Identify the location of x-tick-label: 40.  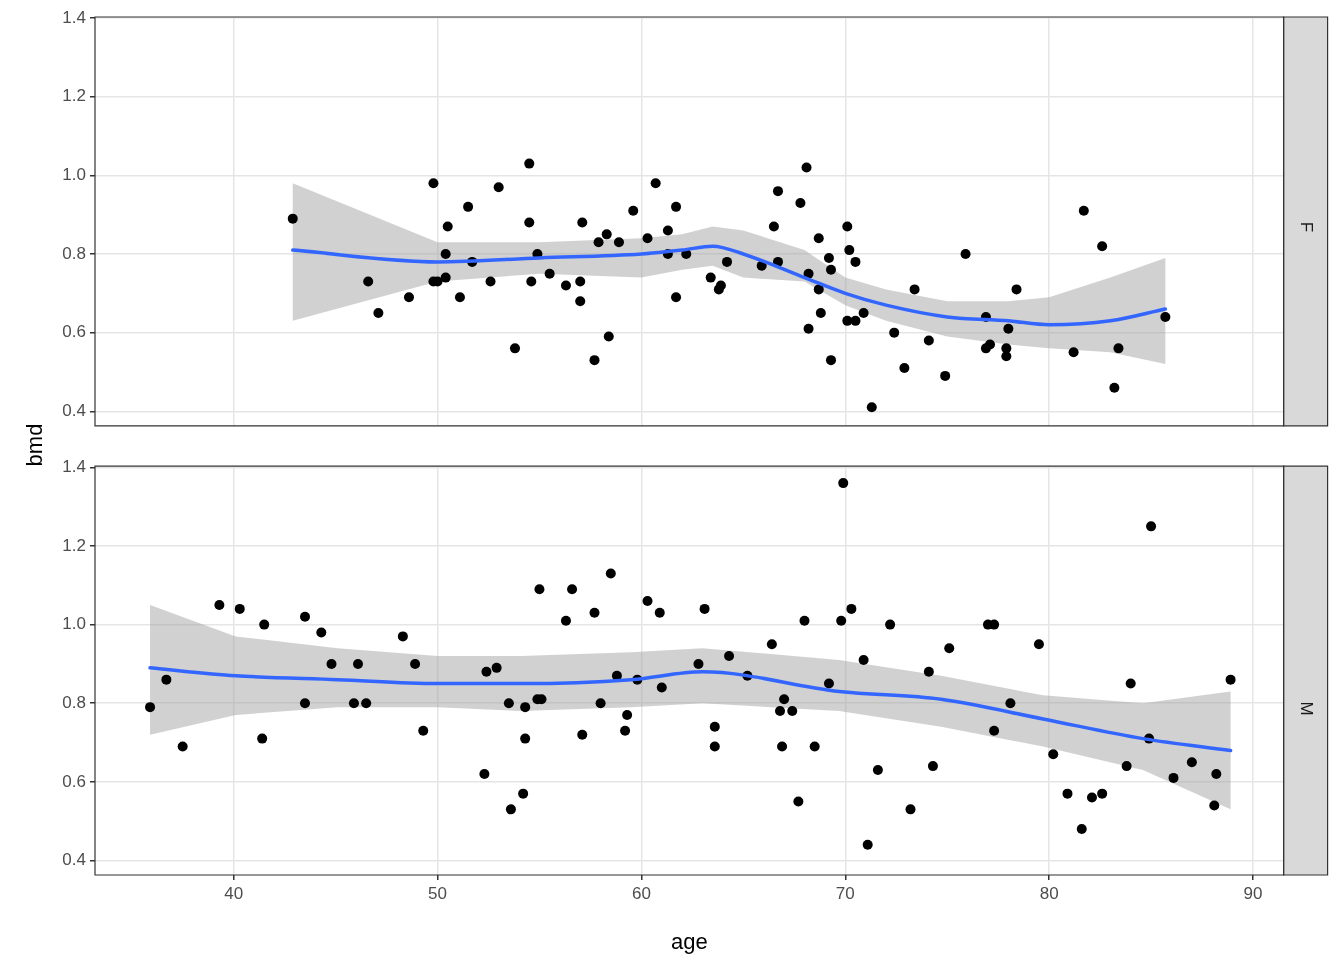
(234, 893).